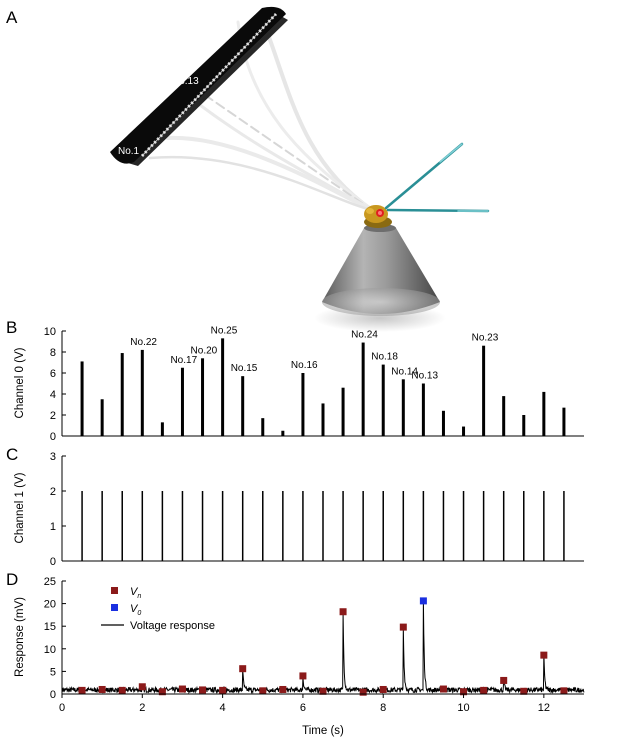 This screenshot has width=617, height=739. Describe the element at coordinates (224, 330) in the screenshot. I see `bar-annotation: No.25` at that location.